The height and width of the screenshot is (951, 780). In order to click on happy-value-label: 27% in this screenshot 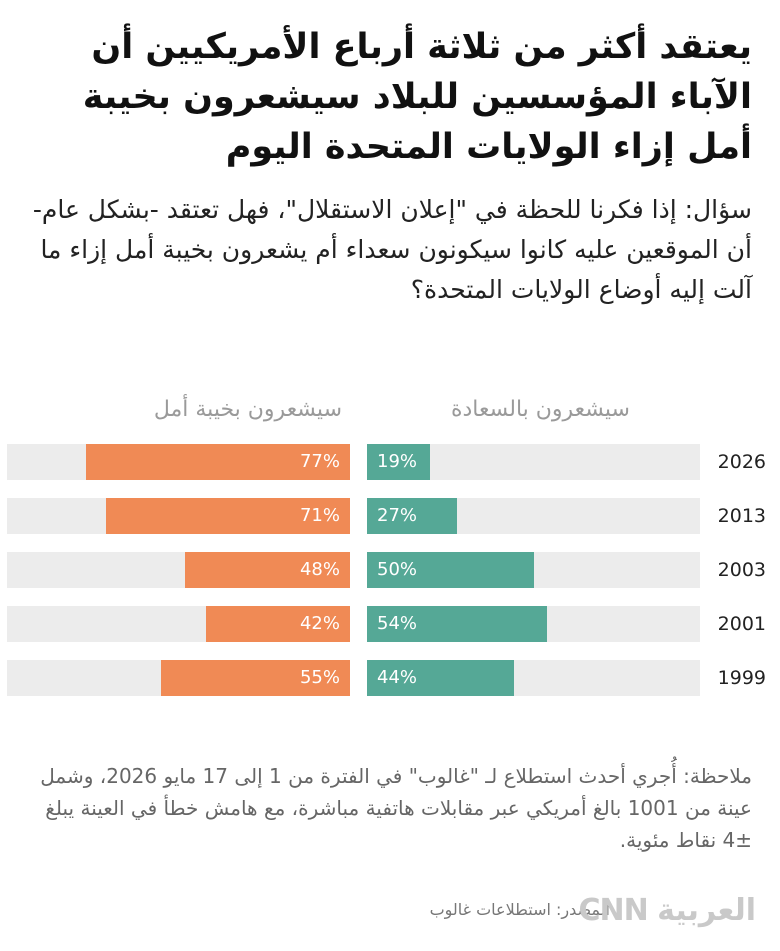, I will do `click(397, 515)`.